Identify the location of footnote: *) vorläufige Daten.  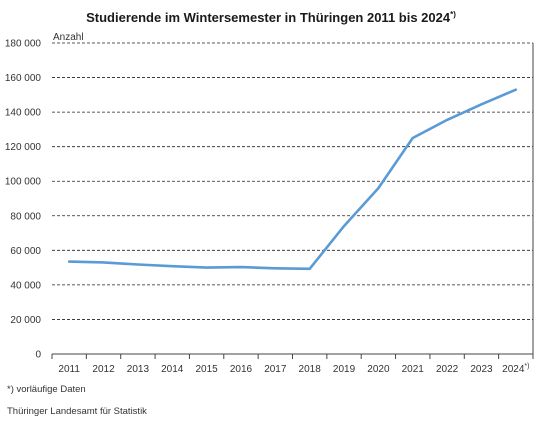
(46, 389).